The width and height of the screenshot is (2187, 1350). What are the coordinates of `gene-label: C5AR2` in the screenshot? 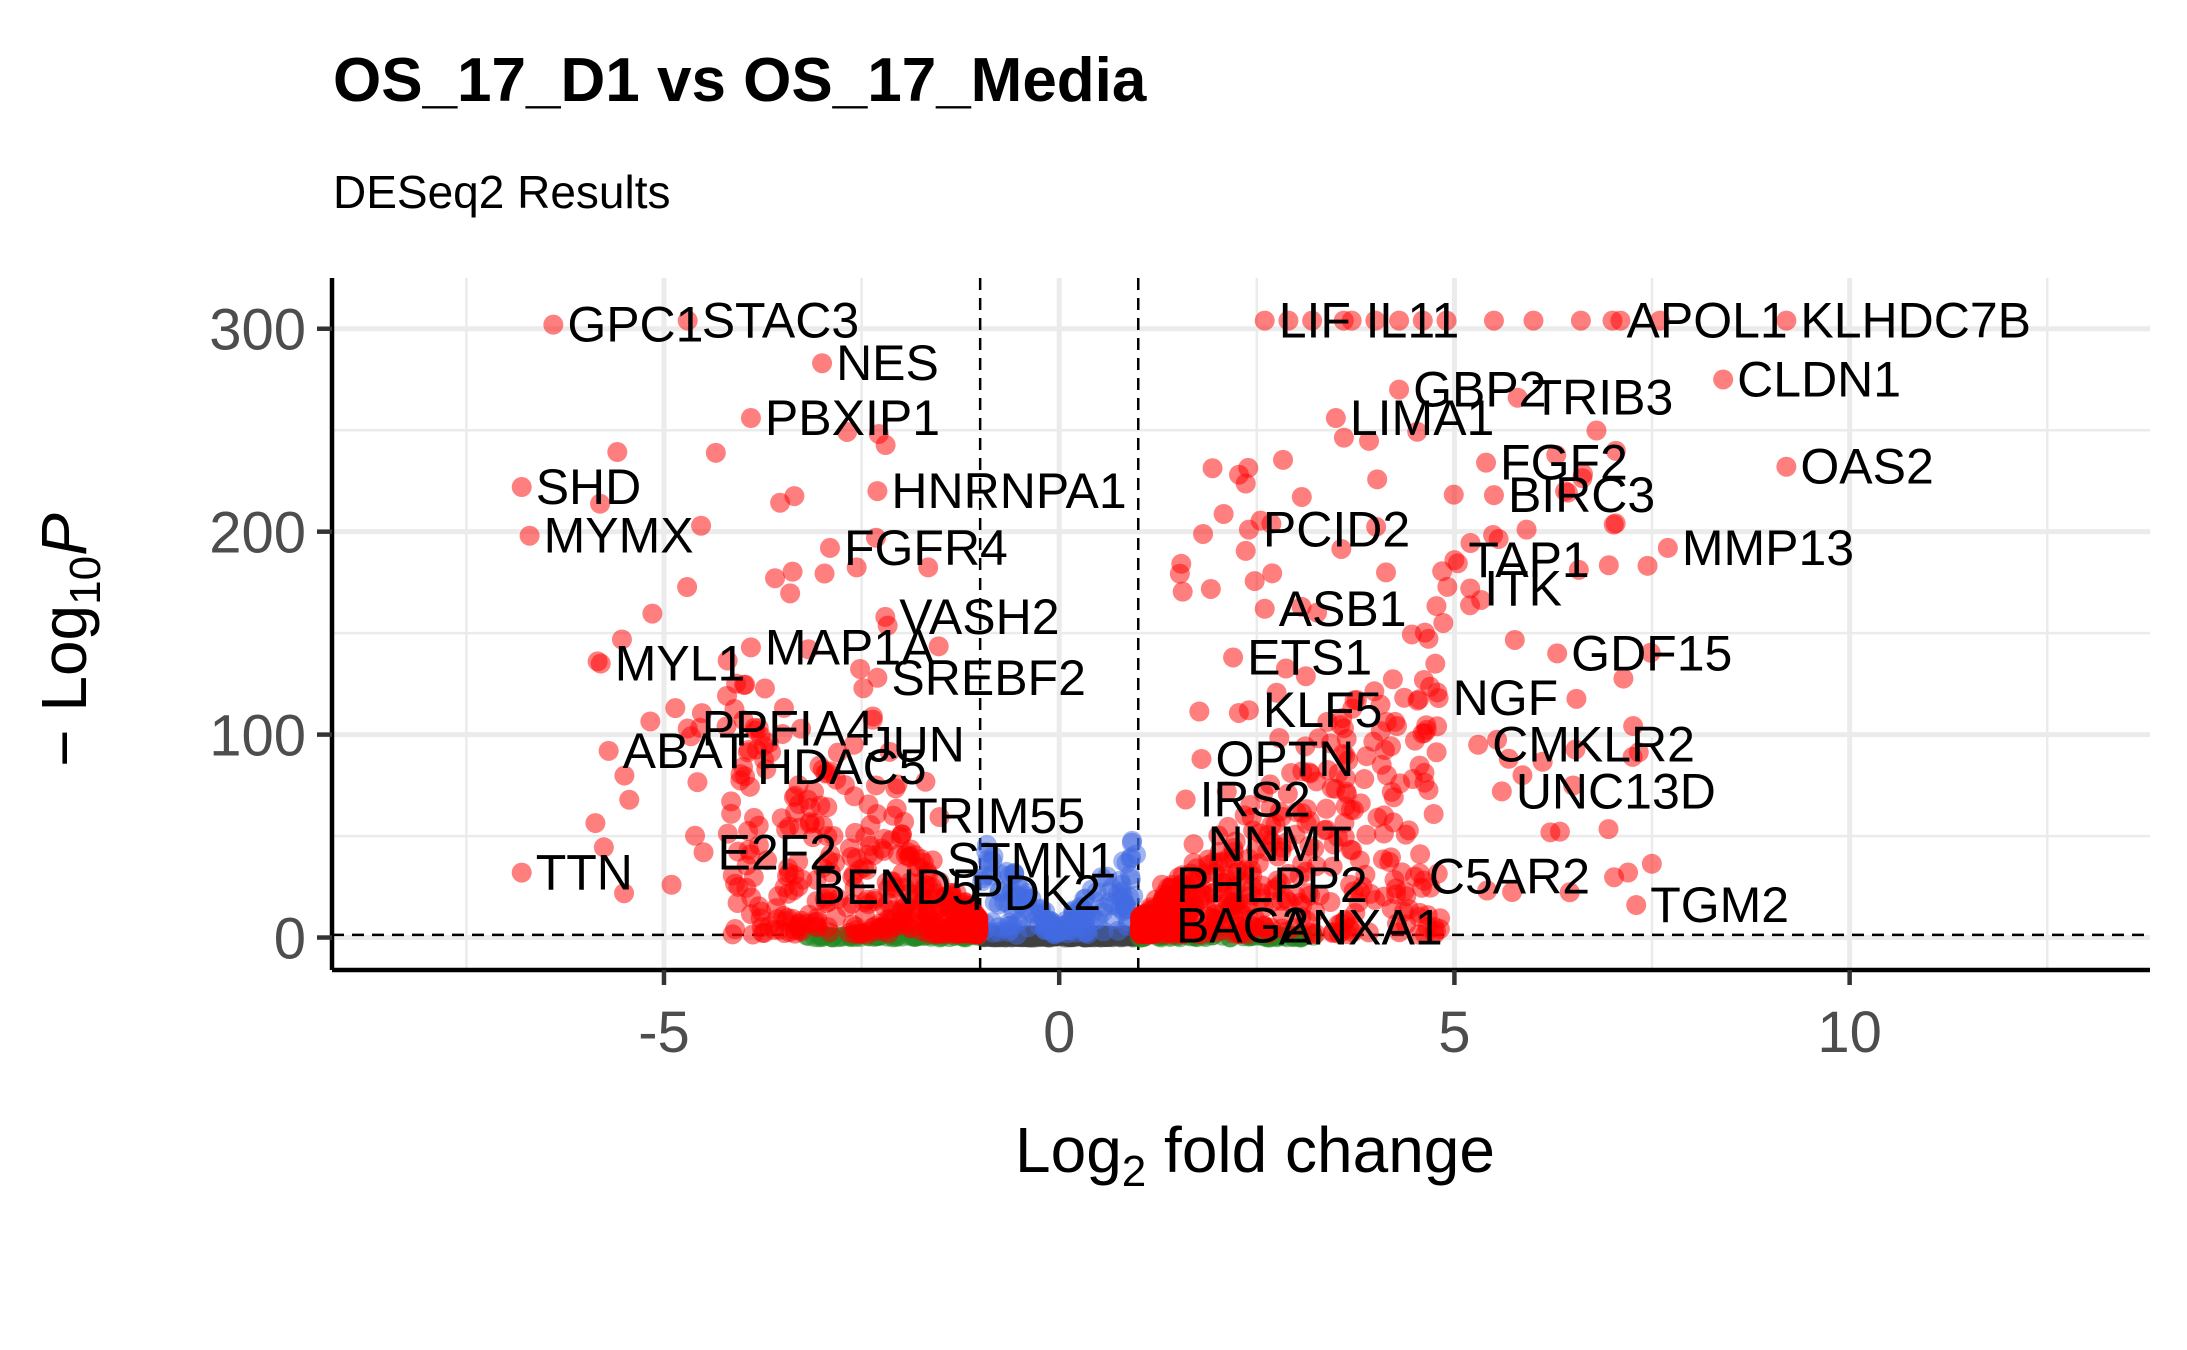 It's located at (1509, 877).